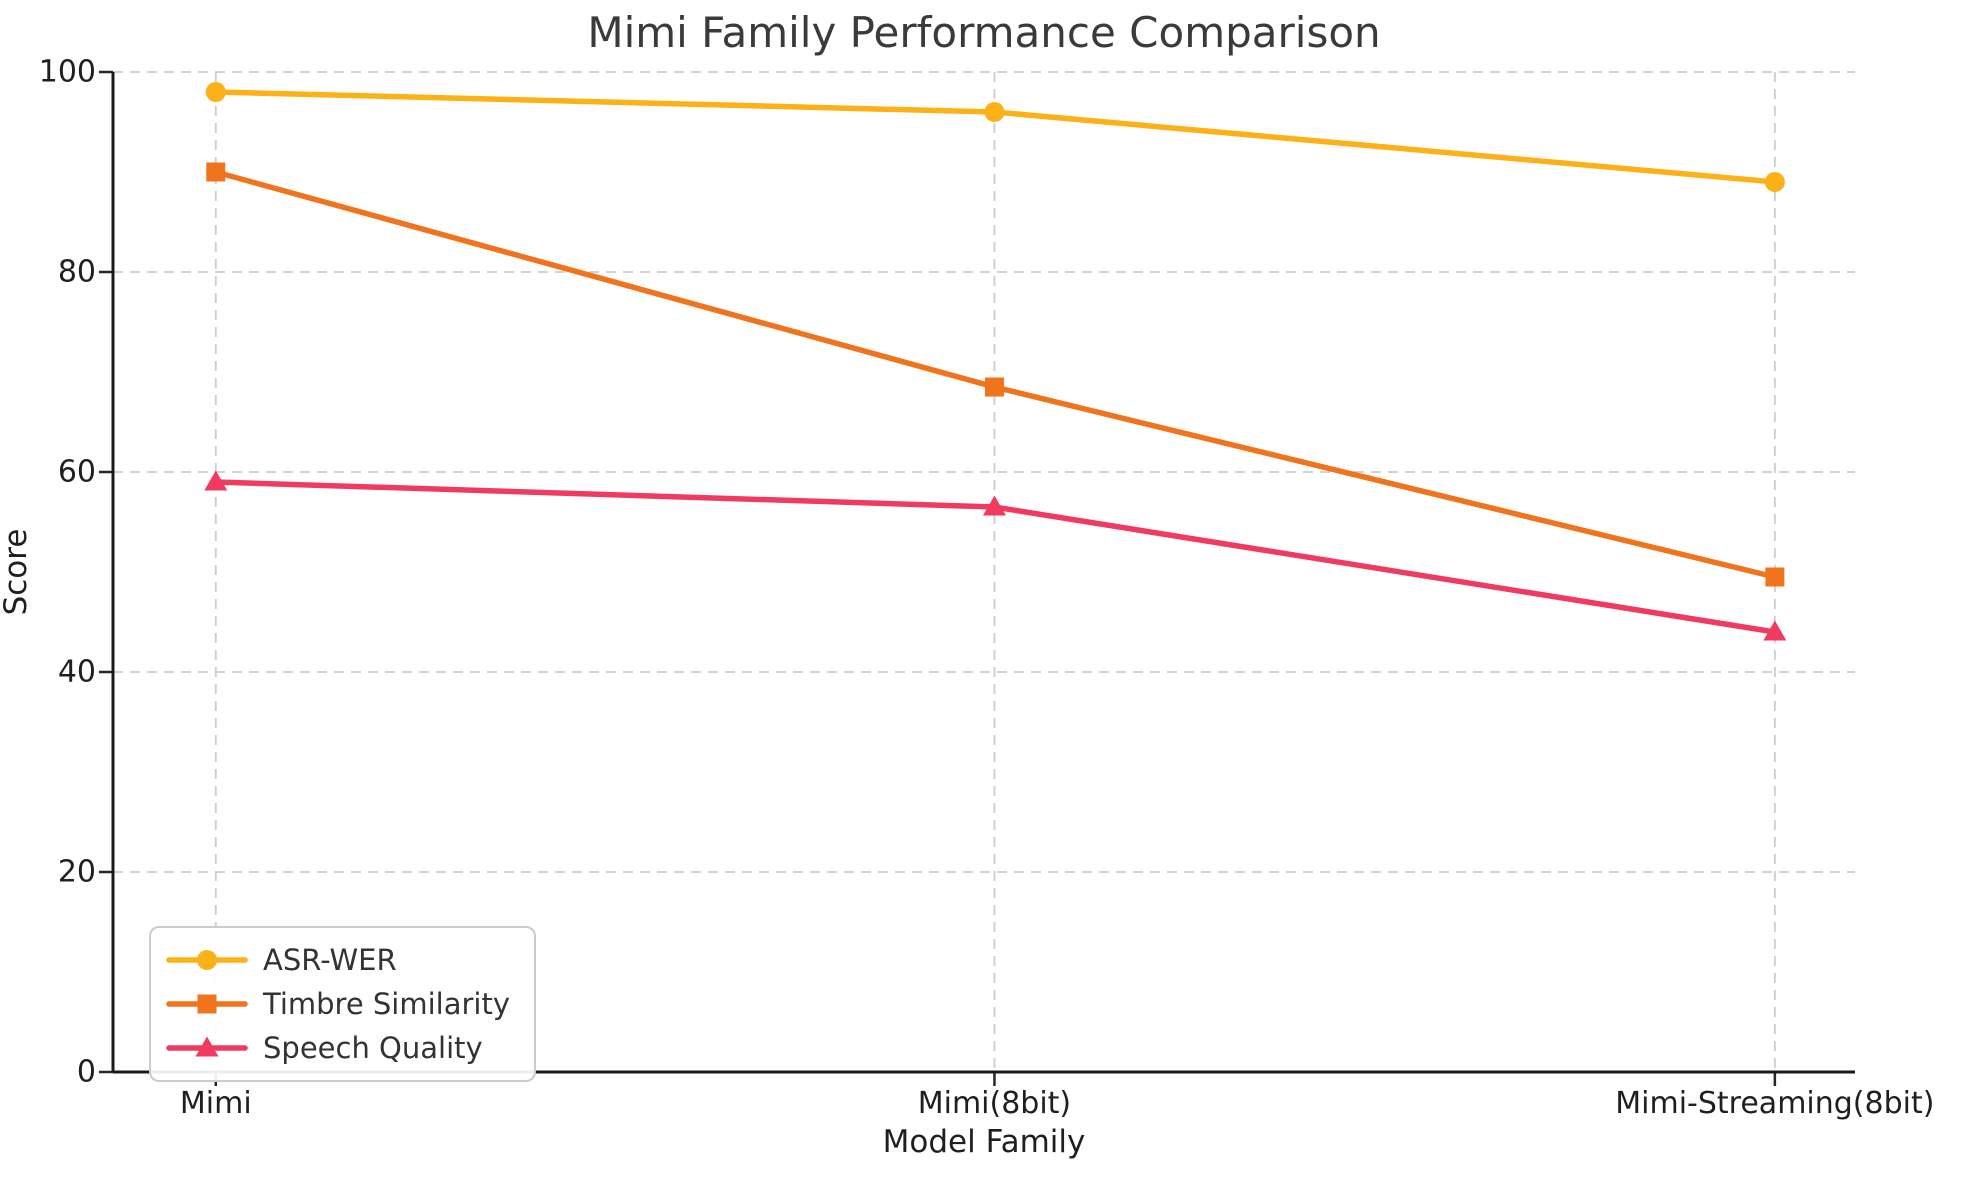 The width and height of the screenshot is (1972, 1180). Describe the element at coordinates (76, 672) in the screenshot. I see `y-tick-label: 40` at that location.